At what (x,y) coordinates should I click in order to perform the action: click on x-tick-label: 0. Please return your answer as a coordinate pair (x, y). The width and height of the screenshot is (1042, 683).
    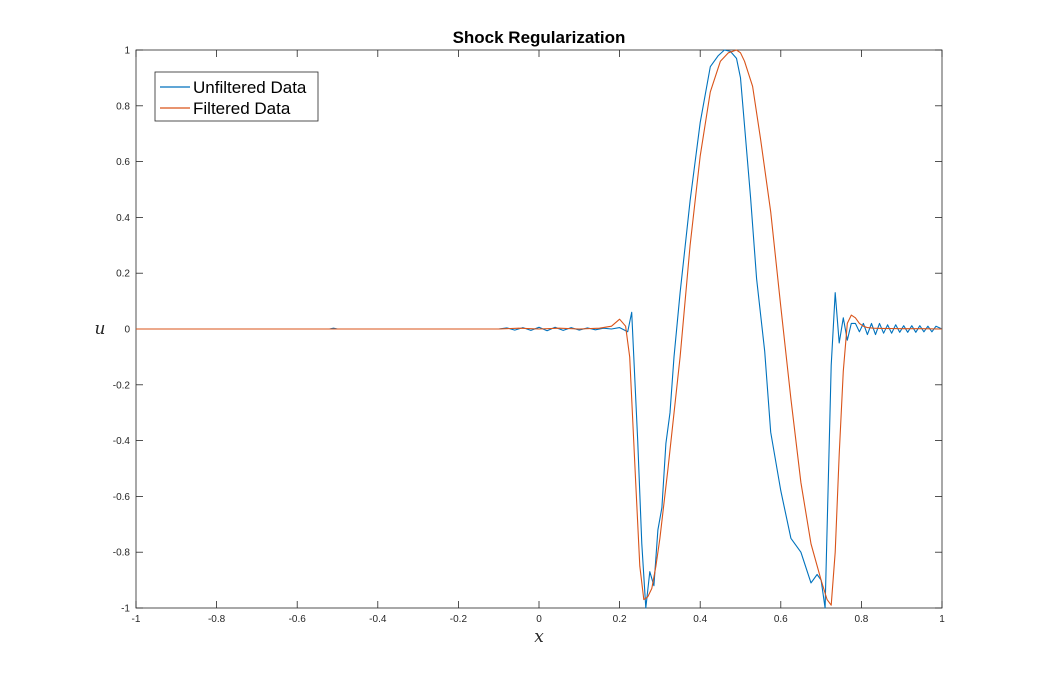
    Looking at the image, I should click on (539, 619).